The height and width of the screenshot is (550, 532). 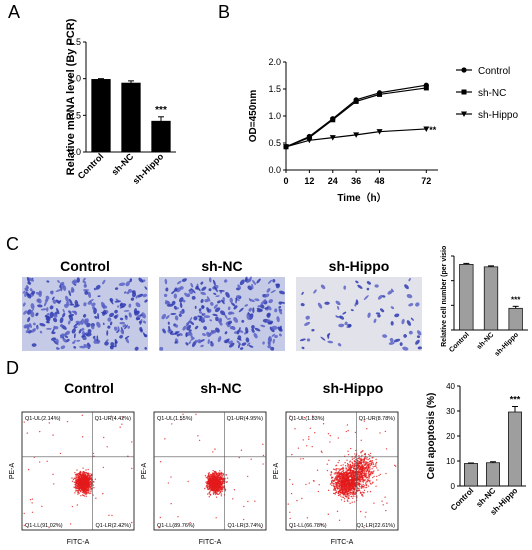 What do you see at coordinates (253, 116) in the screenshot?
I see `y-axis-label: OD=450nm` at bounding box center [253, 116].